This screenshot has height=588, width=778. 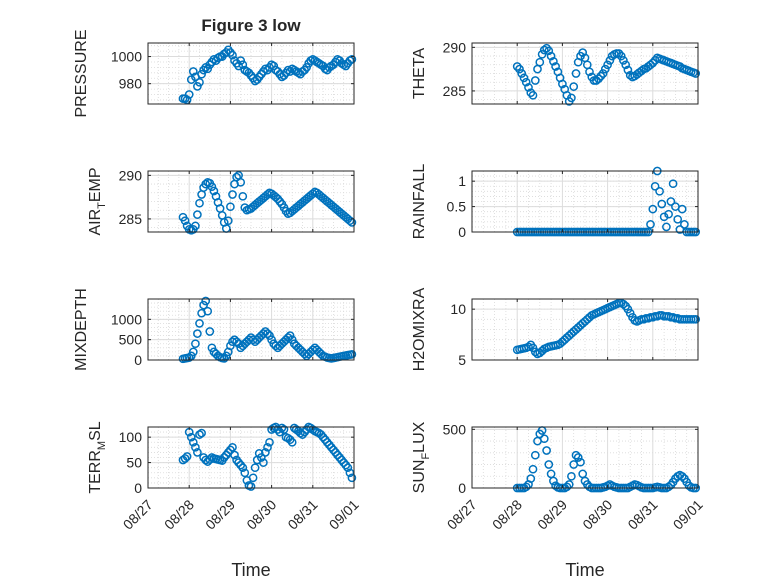 I want to click on y-axis-label: RAINFALL, so click(x=419, y=202).